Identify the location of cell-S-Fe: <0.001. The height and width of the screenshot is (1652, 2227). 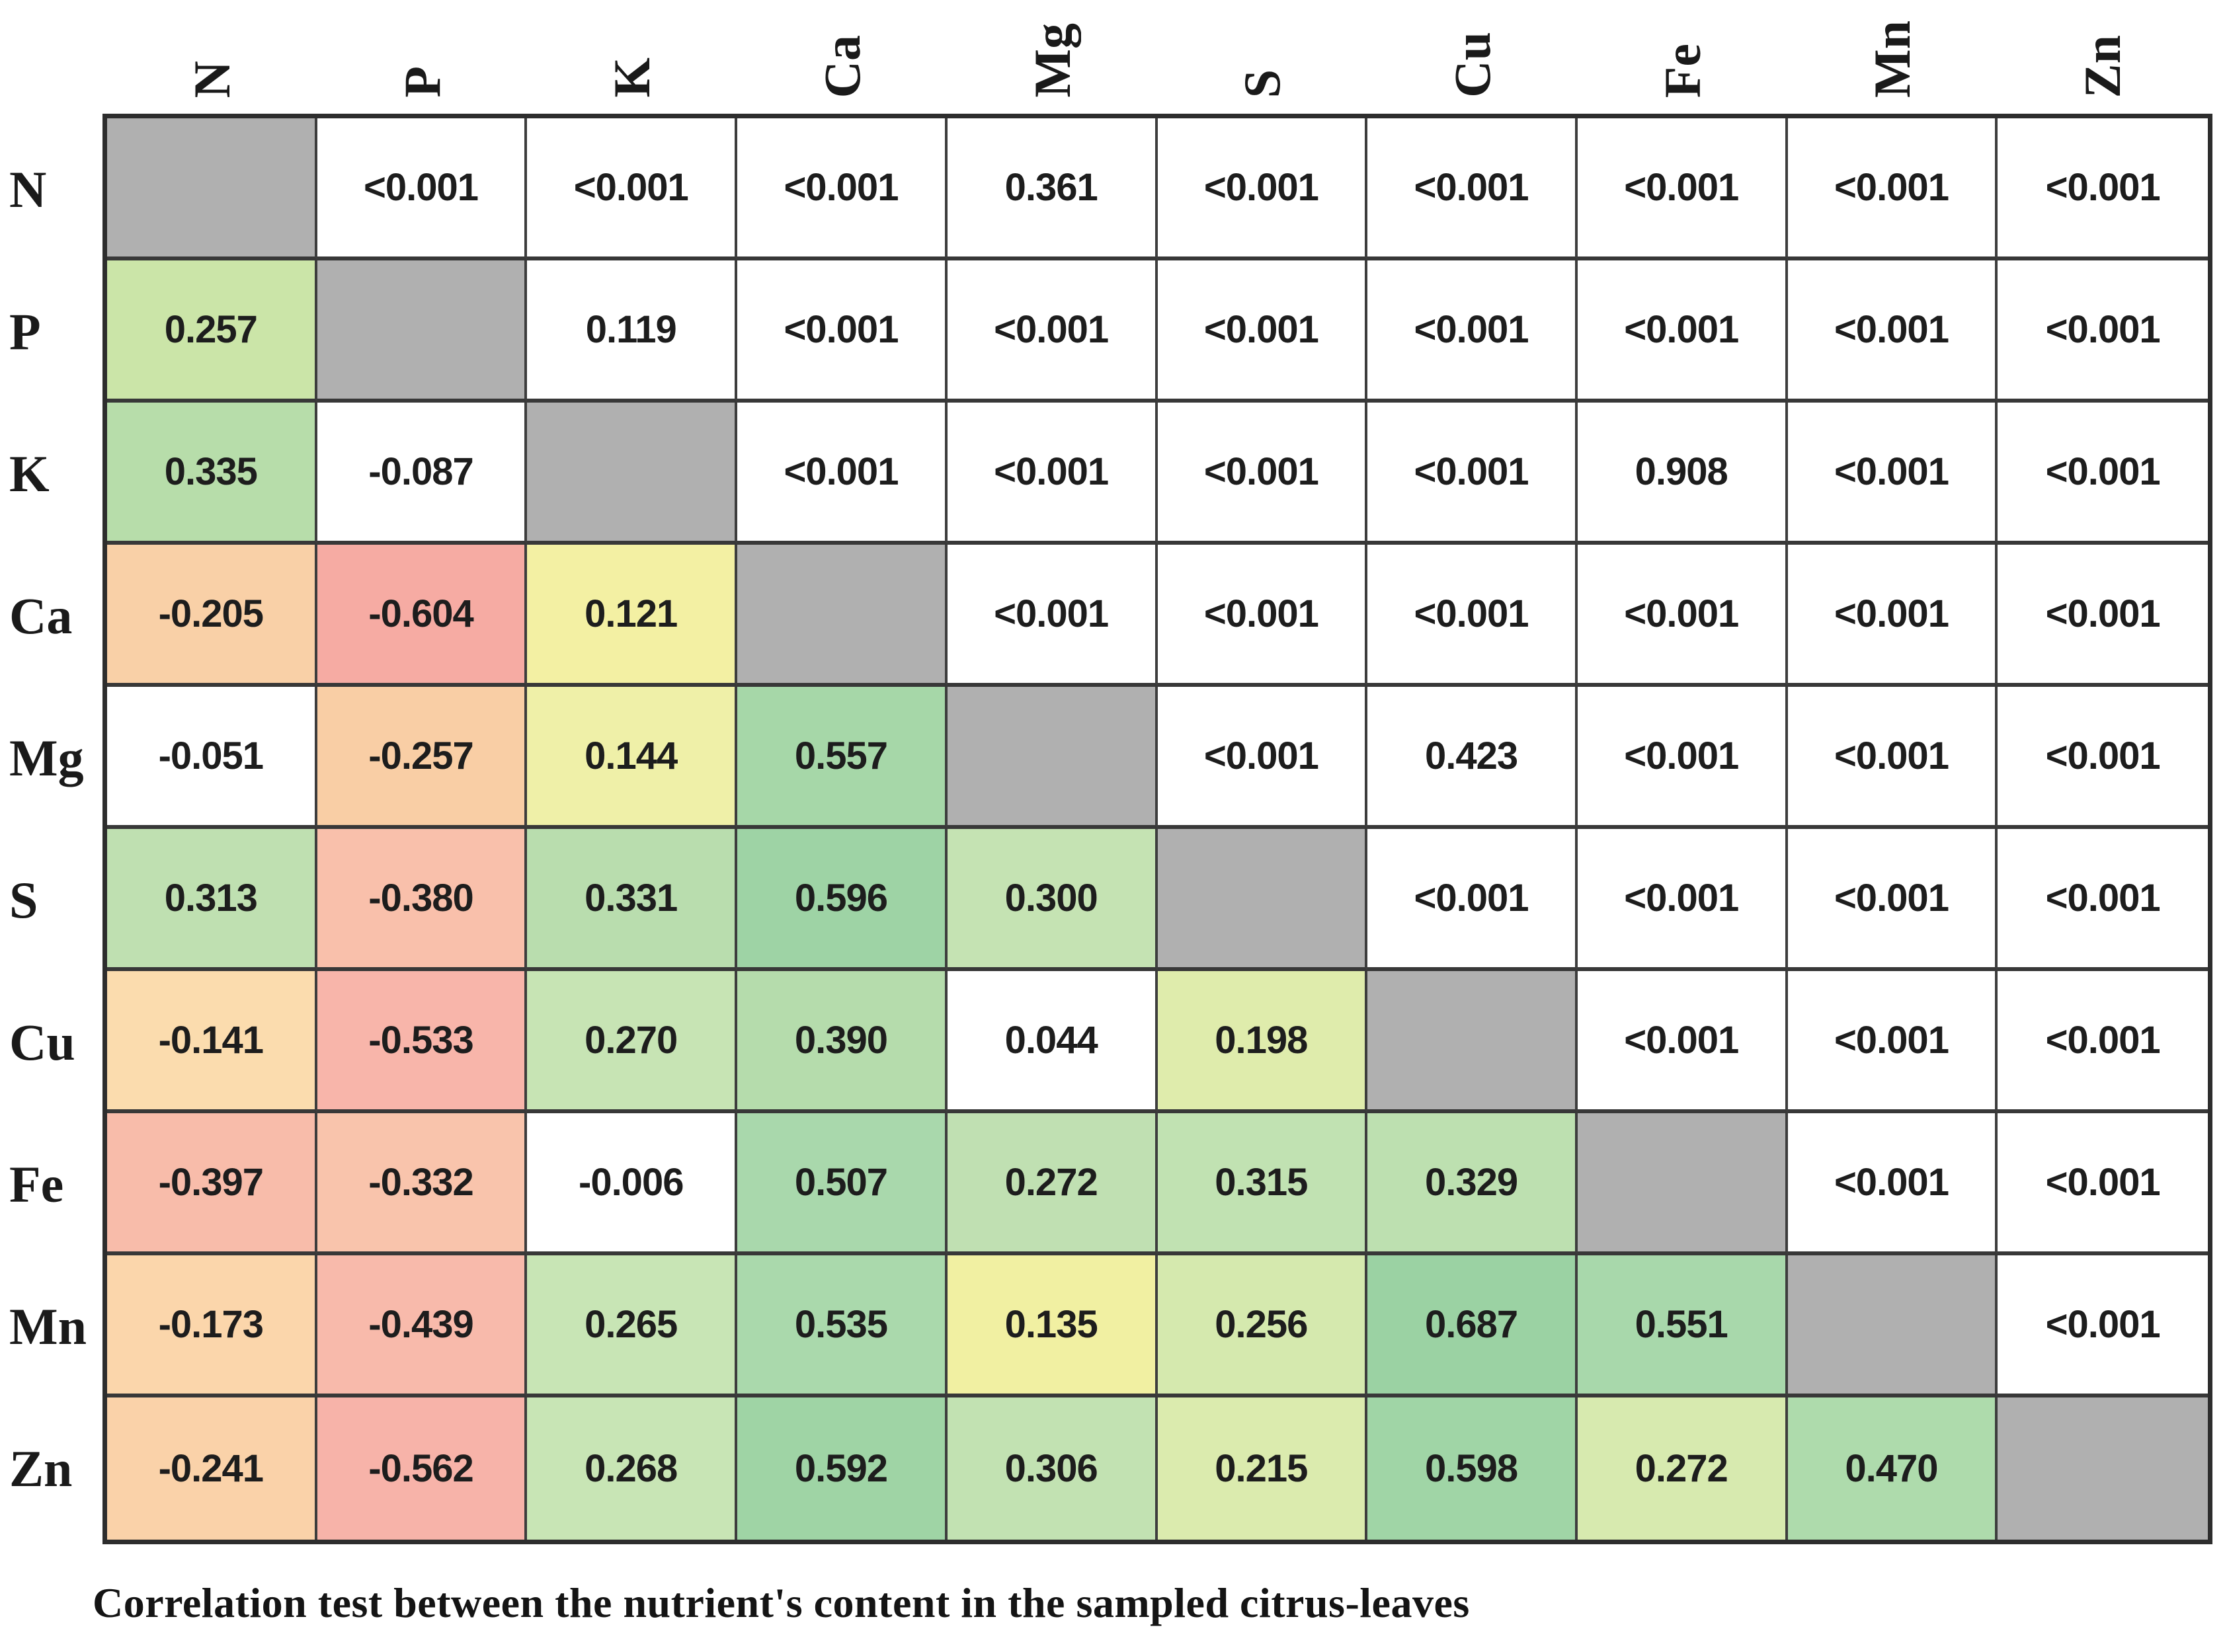
(1682, 900).